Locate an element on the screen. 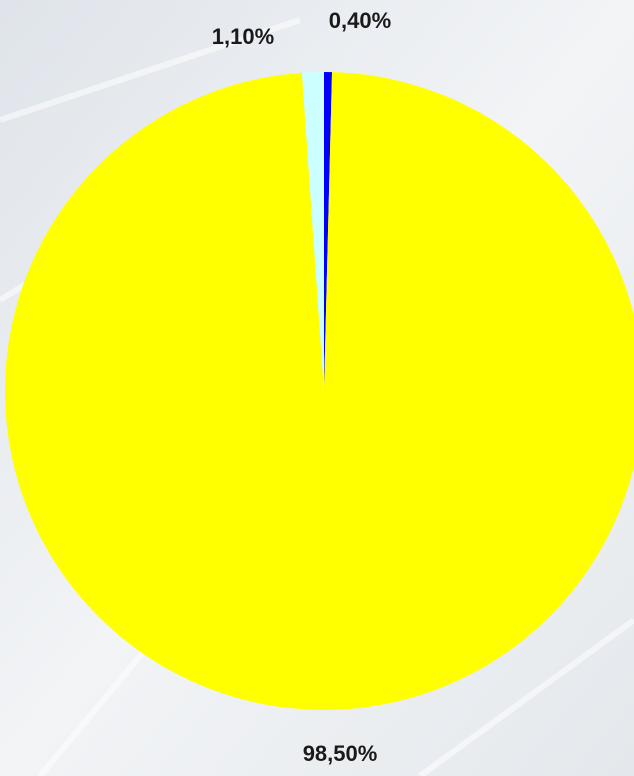 The width and height of the screenshot is (634, 776). data-label: 98,50% is located at coordinates (340, 753).